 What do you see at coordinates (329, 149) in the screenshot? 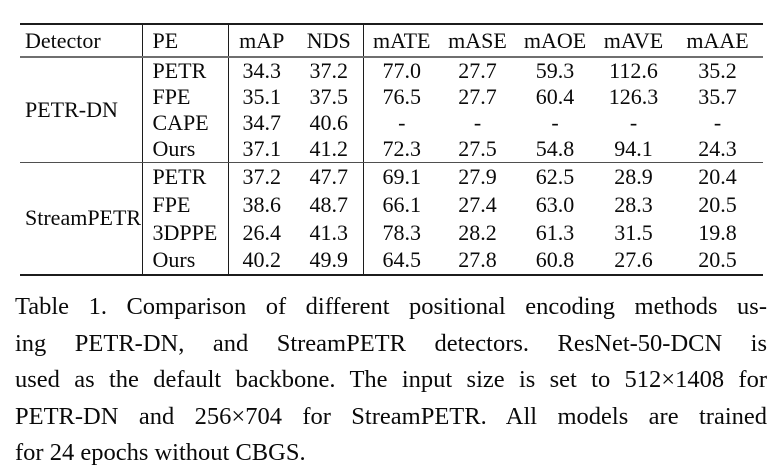
I see `value-cell: 41.2` at bounding box center [329, 149].